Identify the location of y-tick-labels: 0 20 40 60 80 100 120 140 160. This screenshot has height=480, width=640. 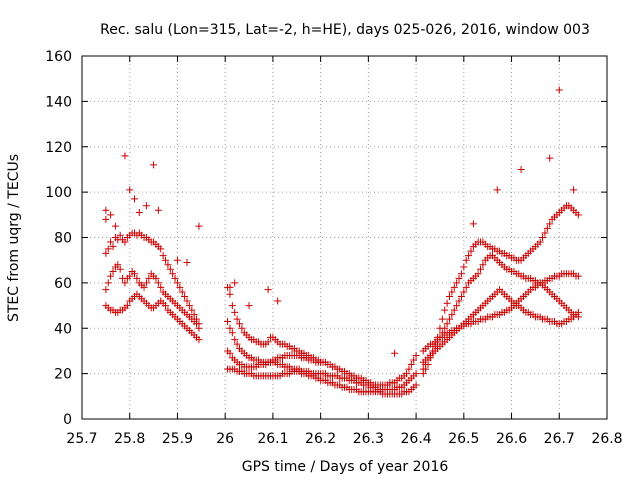
(58, 238).